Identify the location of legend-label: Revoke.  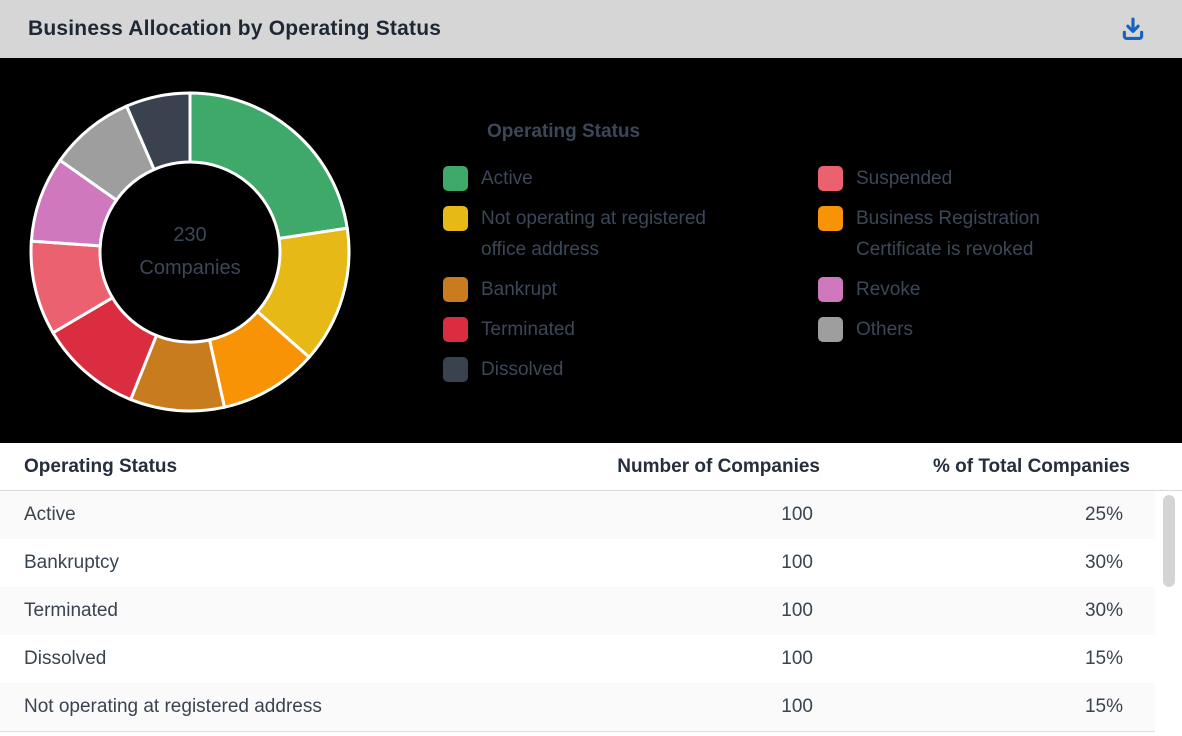
(888, 289).